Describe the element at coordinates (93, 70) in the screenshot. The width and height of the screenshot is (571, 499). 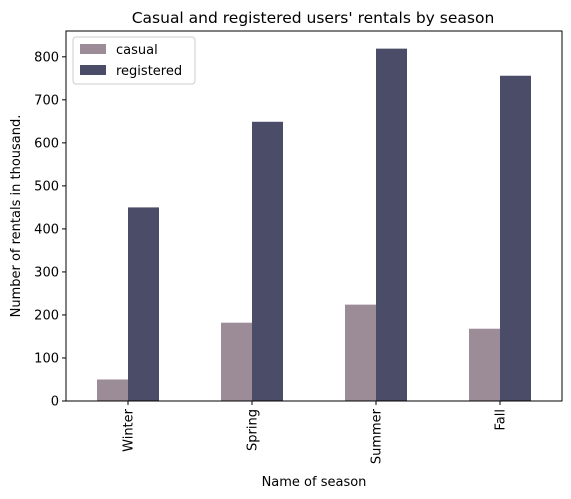
I see `legend-swatch-registered` at that location.